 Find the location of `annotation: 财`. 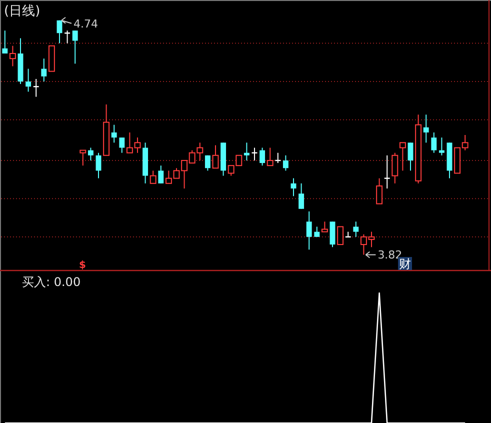

annotation: 财 is located at coordinates (405, 264).